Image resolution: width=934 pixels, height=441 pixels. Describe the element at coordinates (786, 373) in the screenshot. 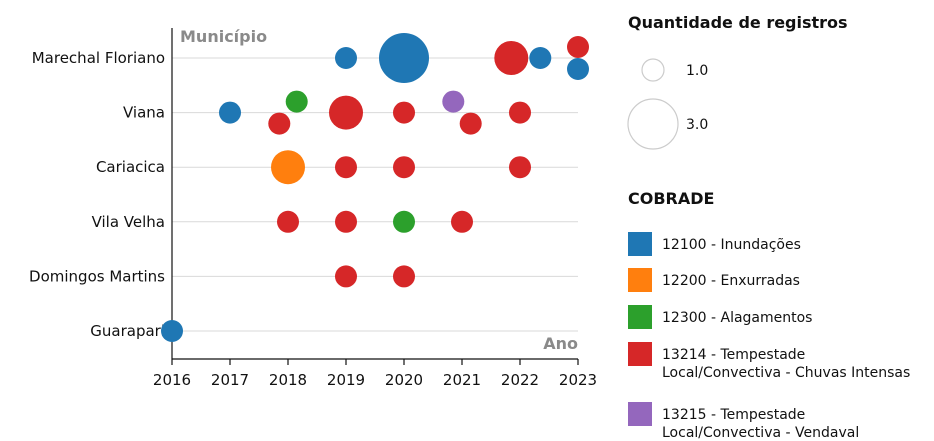

I see `legend-label: Local/Convectiva - Chuvas Intensas` at that location.